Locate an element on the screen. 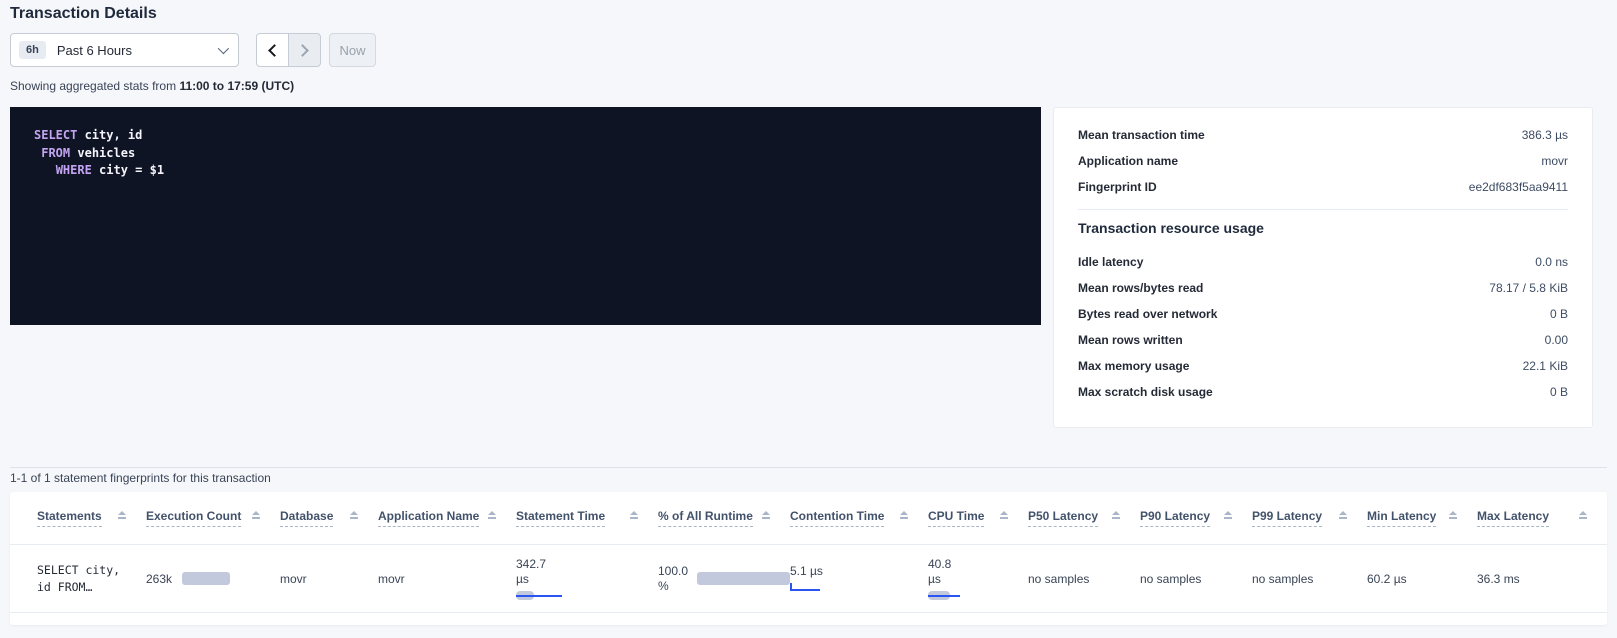 The image size is (1617, 638). stat-value: 78.17 / 5.8 KiB is located at coordinates (1528, 288).